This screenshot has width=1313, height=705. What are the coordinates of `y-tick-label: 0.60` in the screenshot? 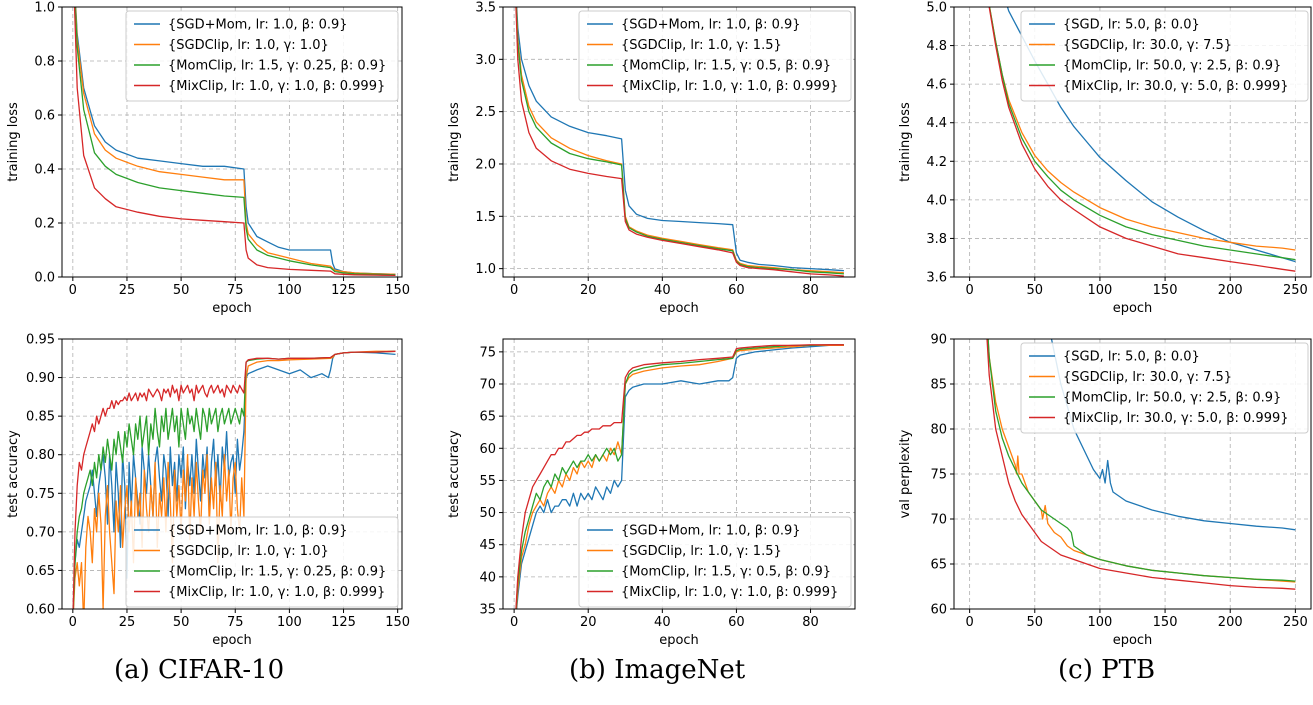 It's located at (40, 610).